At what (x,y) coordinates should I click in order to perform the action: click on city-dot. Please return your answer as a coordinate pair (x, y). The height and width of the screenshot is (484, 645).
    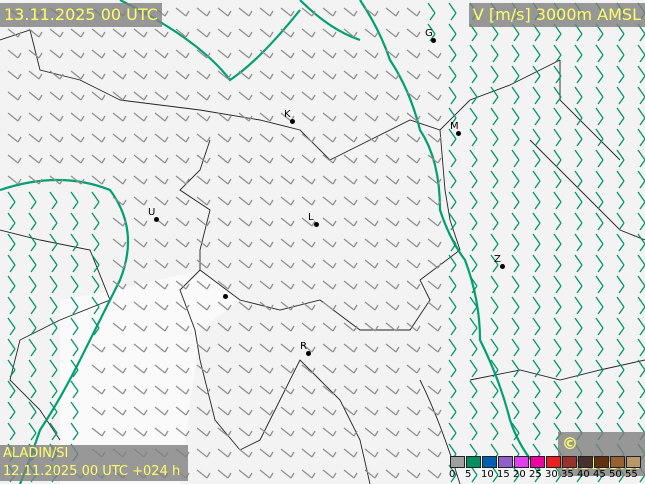
    Looking at the image, I should click on (502, 266).